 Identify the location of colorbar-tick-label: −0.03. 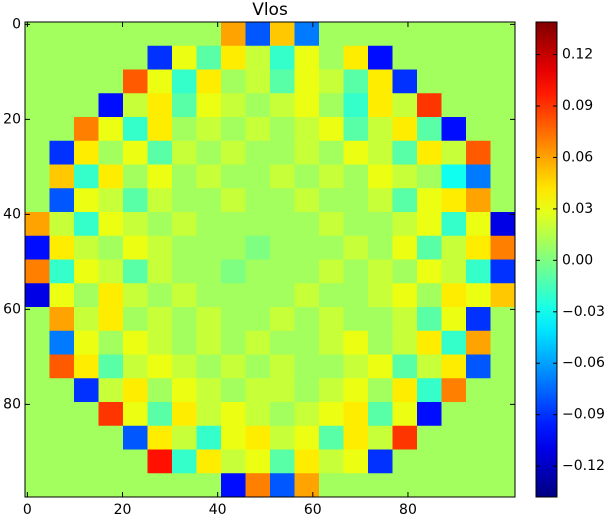
(583, 312).